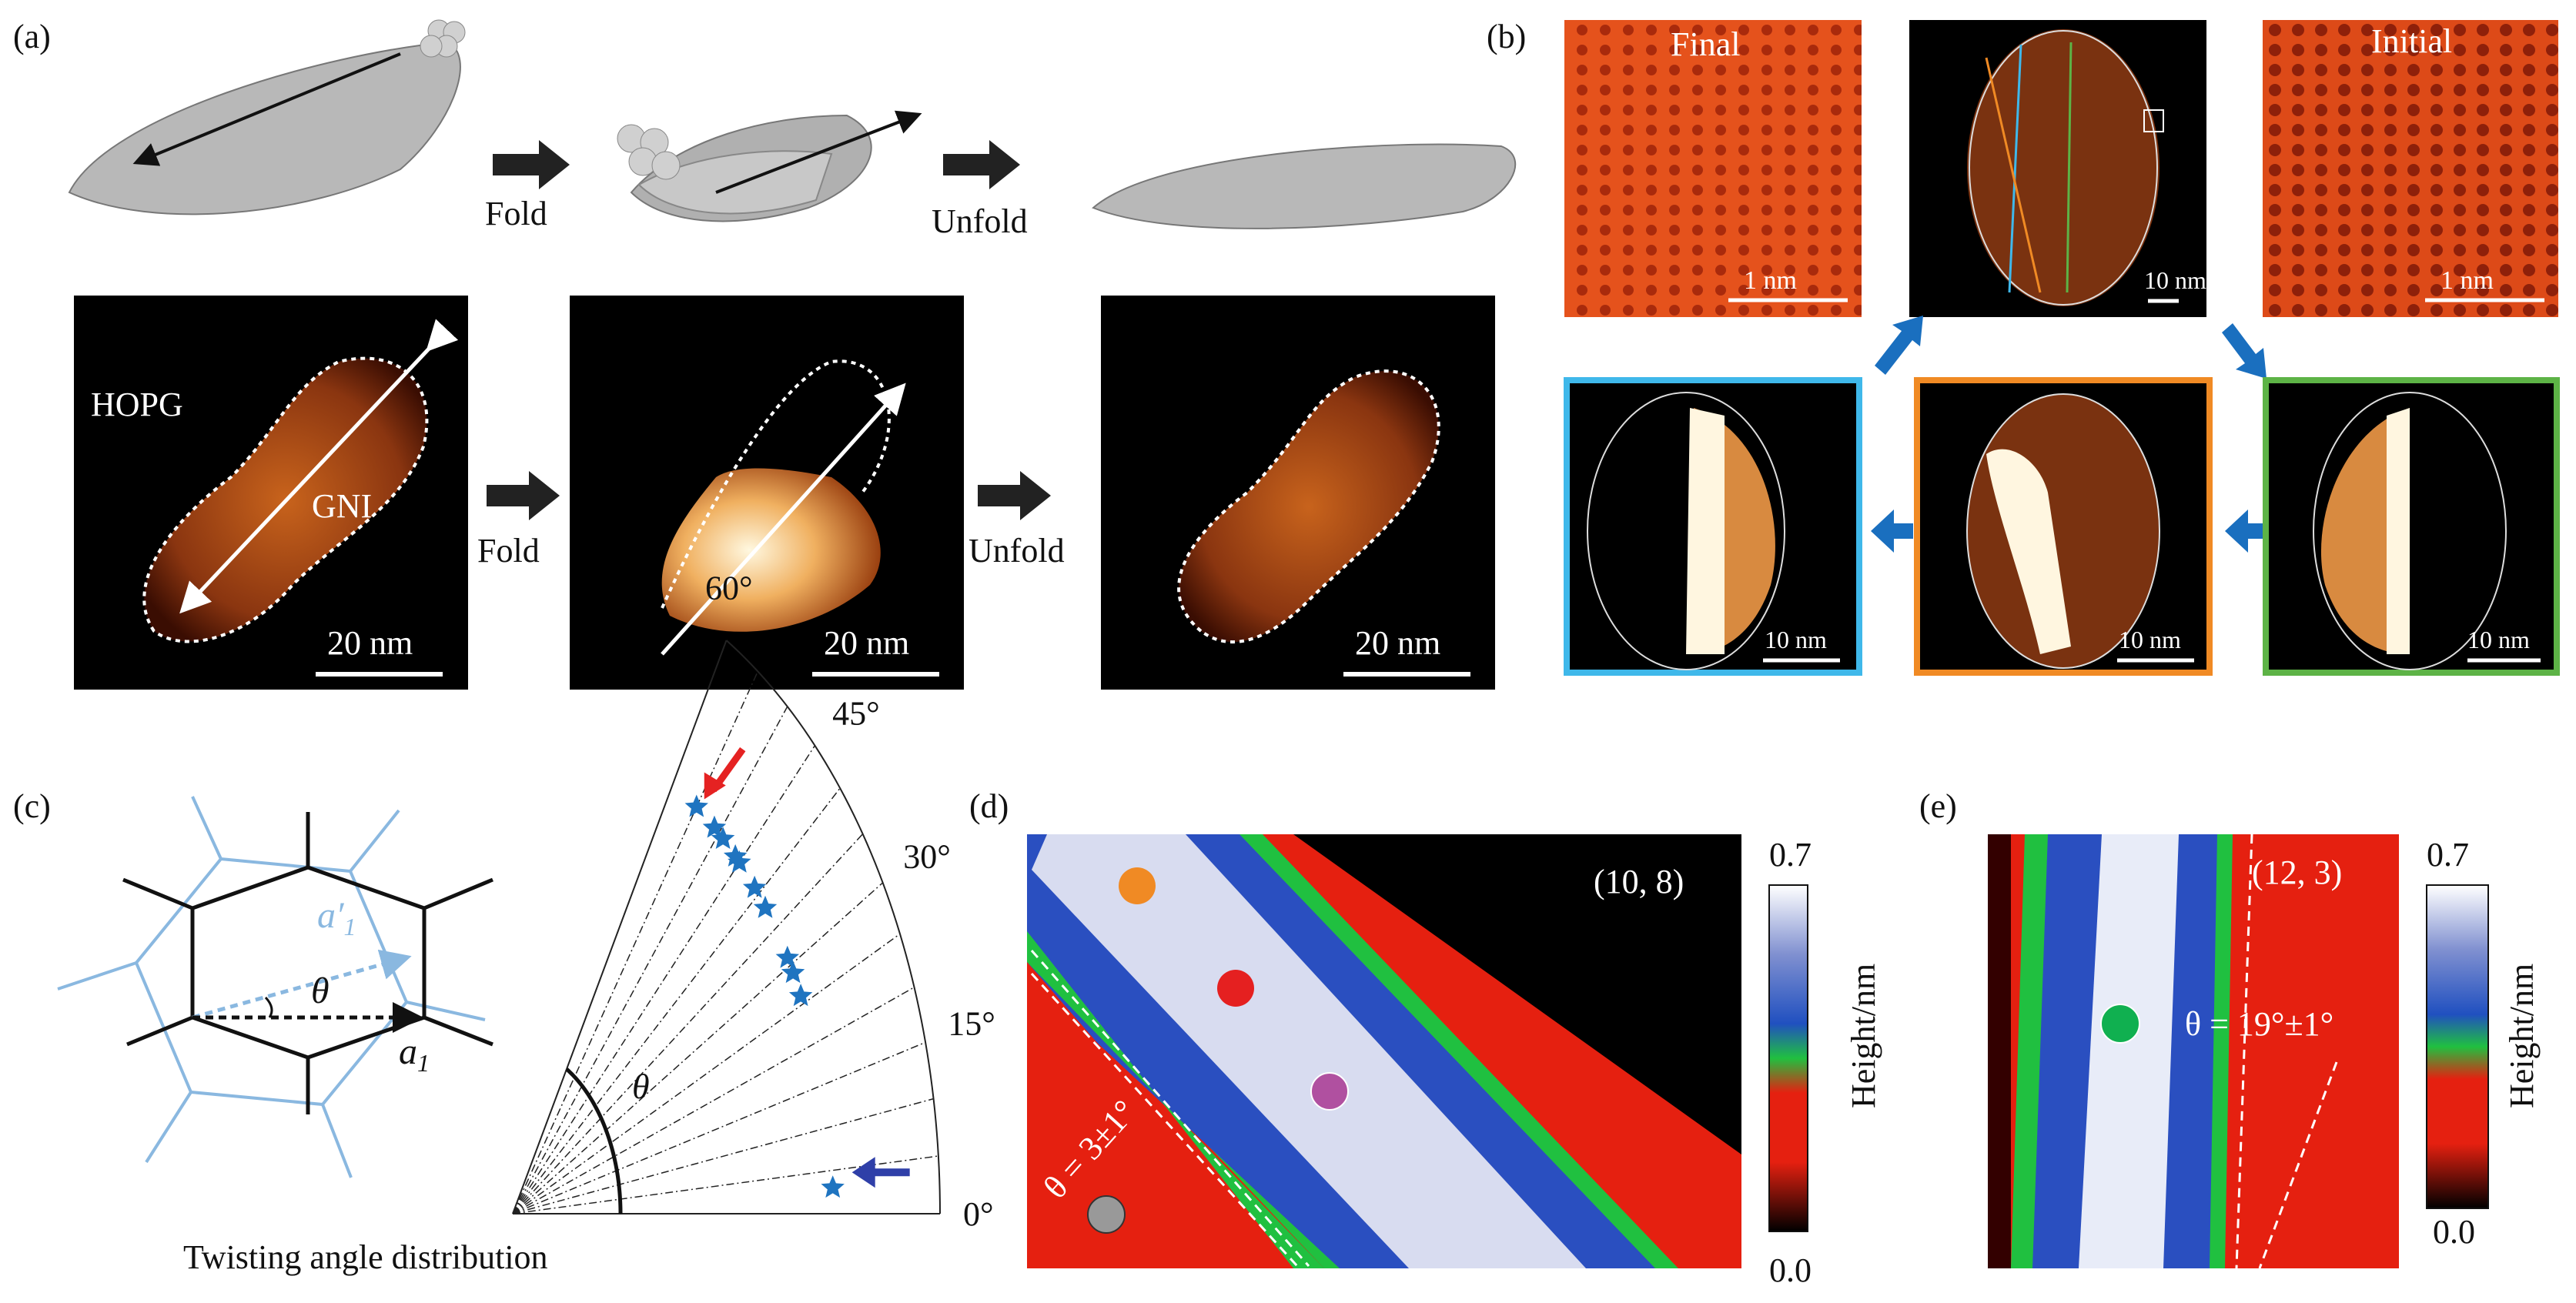  I want to click on polar-chart-caption: Twisting angle distribution, so click(365, 1257).